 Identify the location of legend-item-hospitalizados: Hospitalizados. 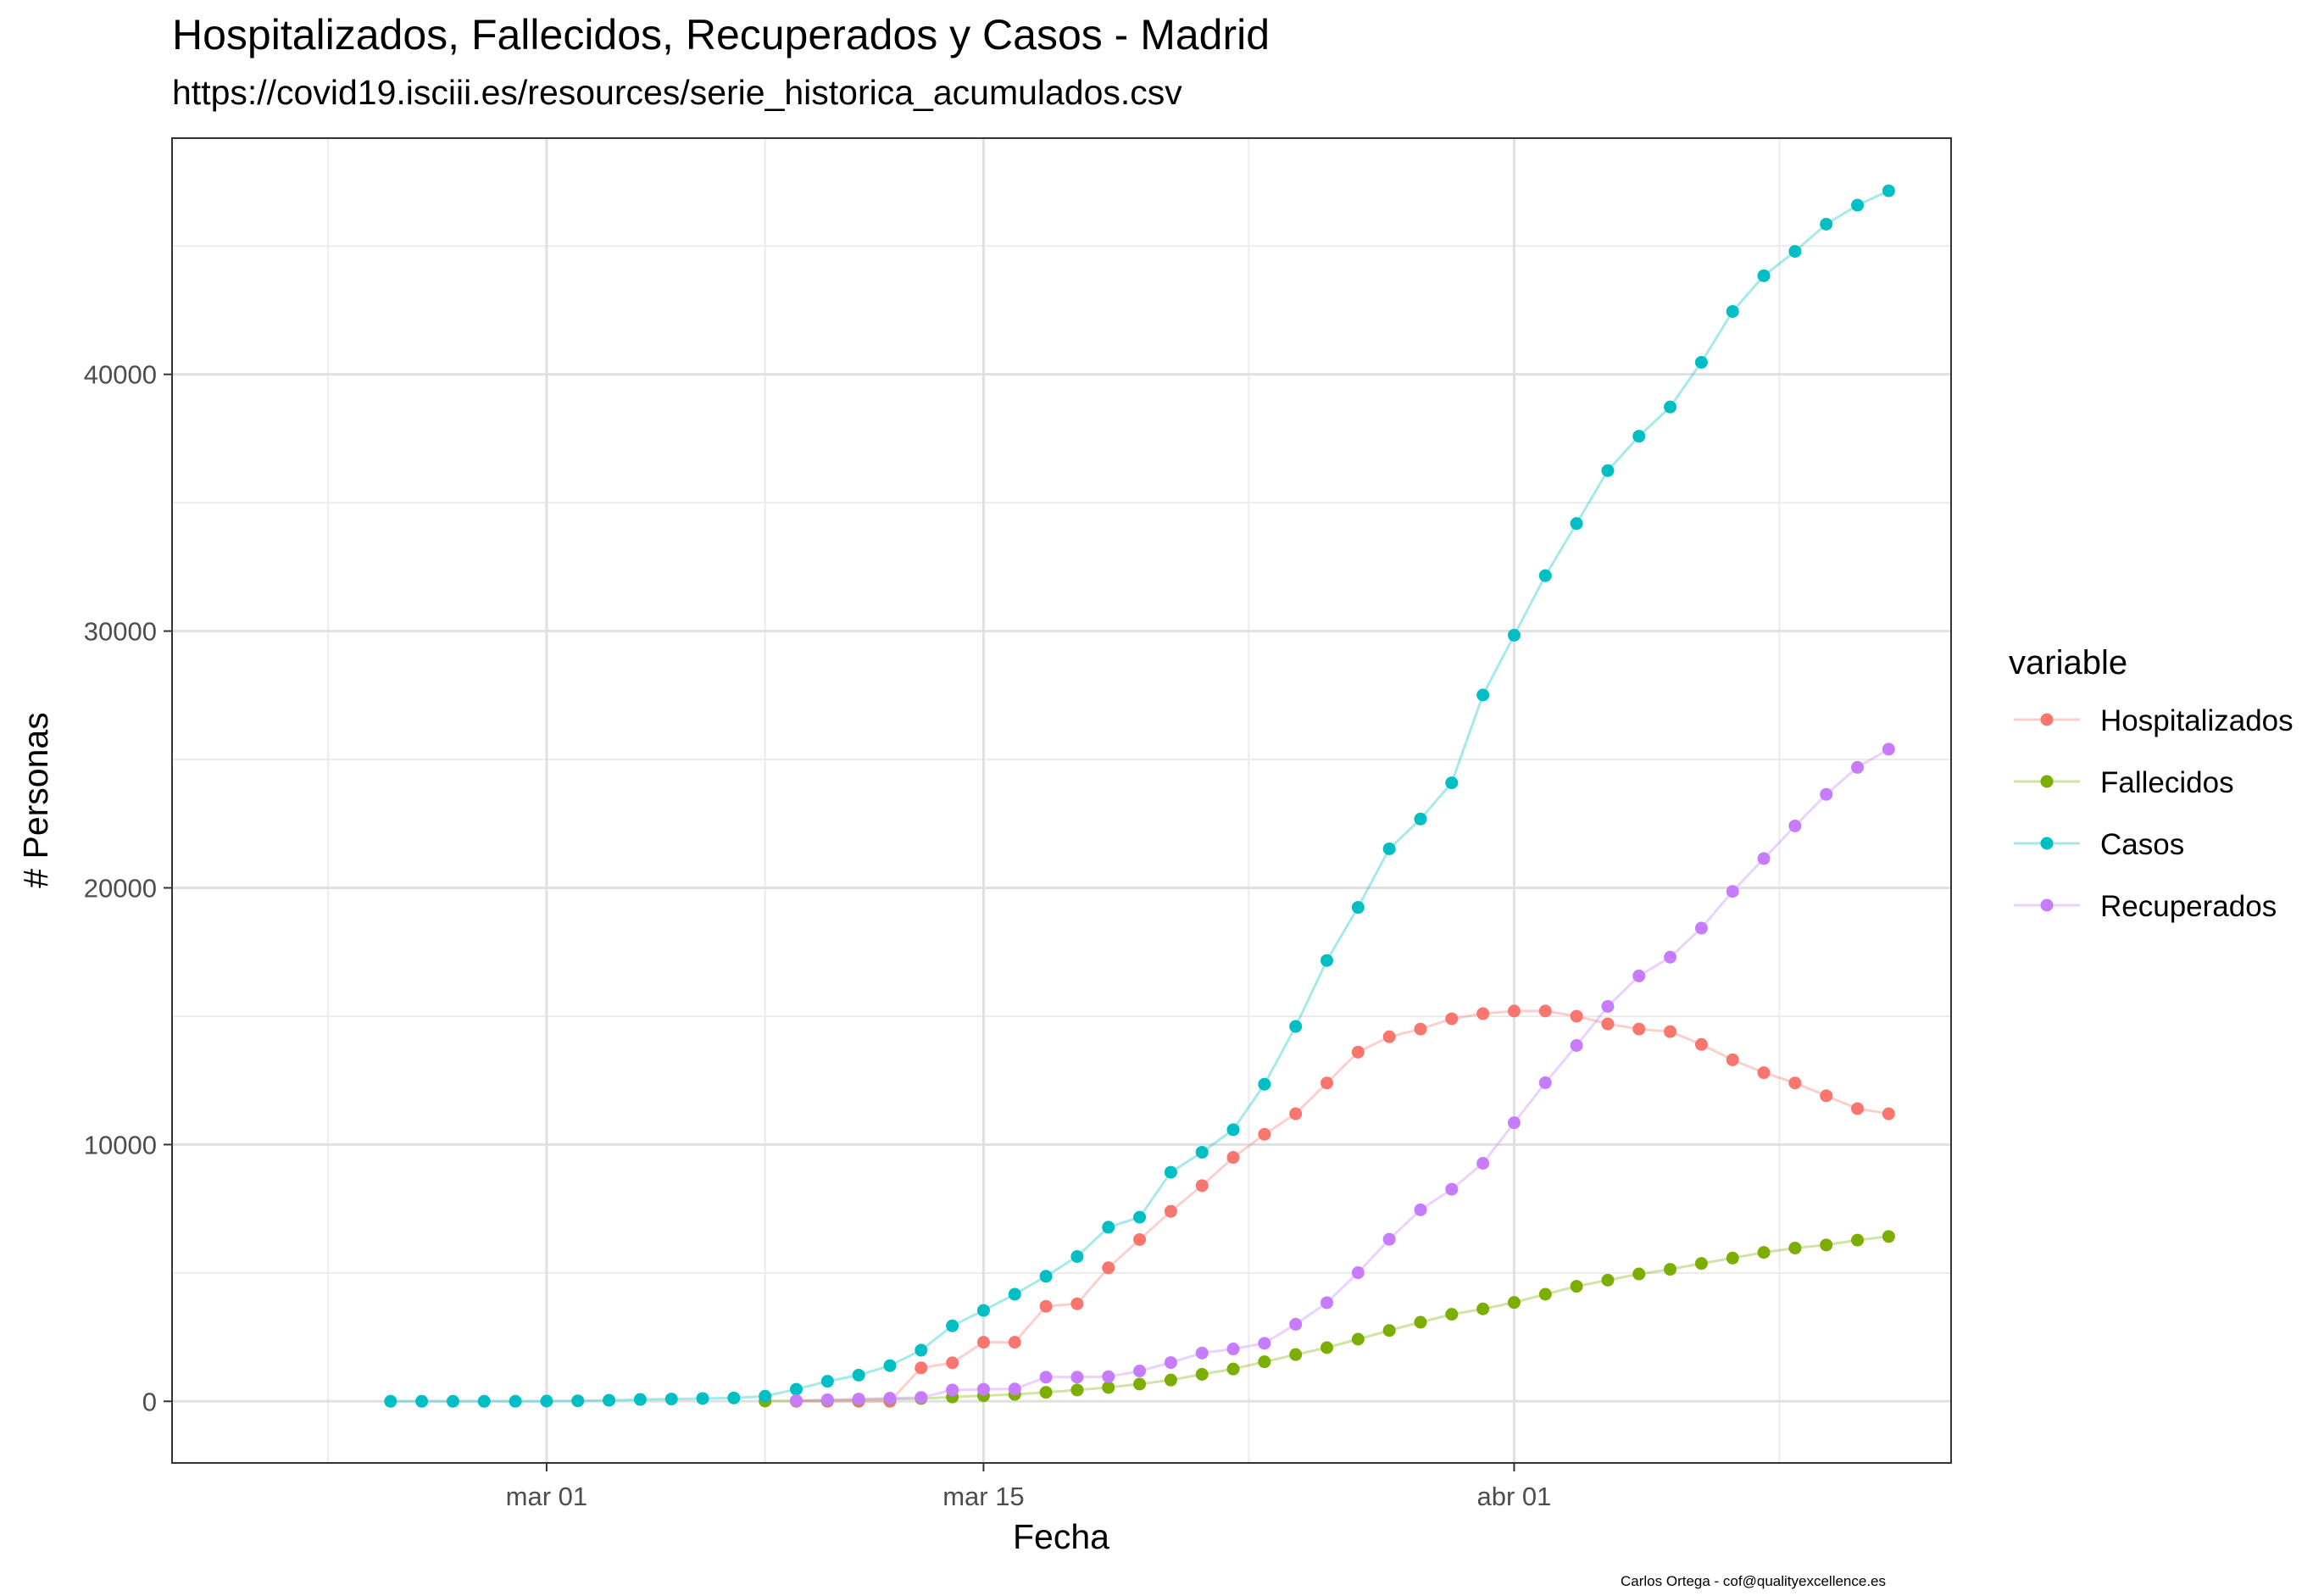
(2151, 734).